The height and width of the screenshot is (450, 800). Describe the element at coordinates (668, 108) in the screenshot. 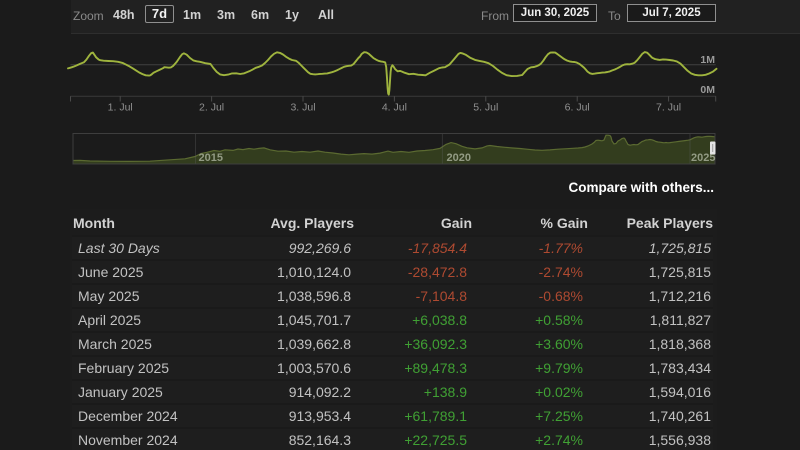

I see `svg-text: 7. Jul` at that location.